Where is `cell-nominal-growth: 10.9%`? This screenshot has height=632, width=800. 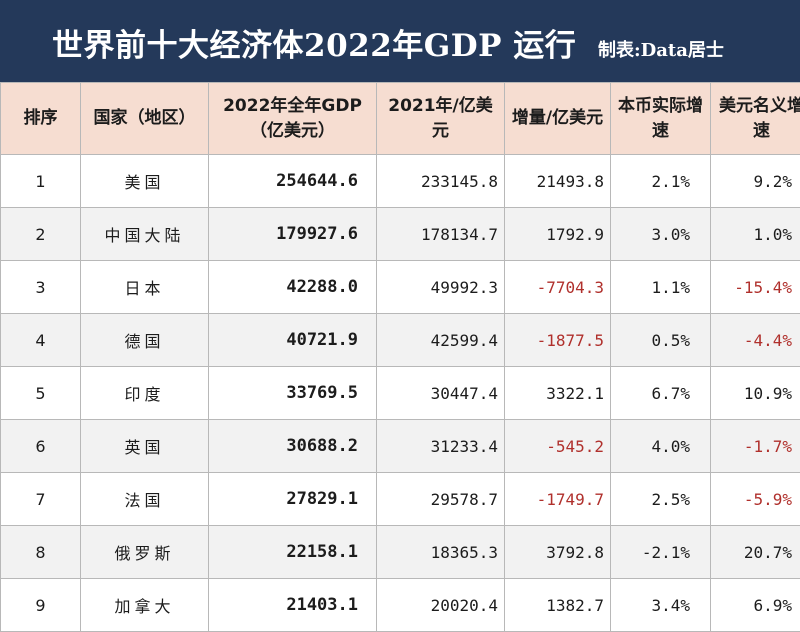 cell-nominal-growth: 10.9% is located at coordinates (755, 393).